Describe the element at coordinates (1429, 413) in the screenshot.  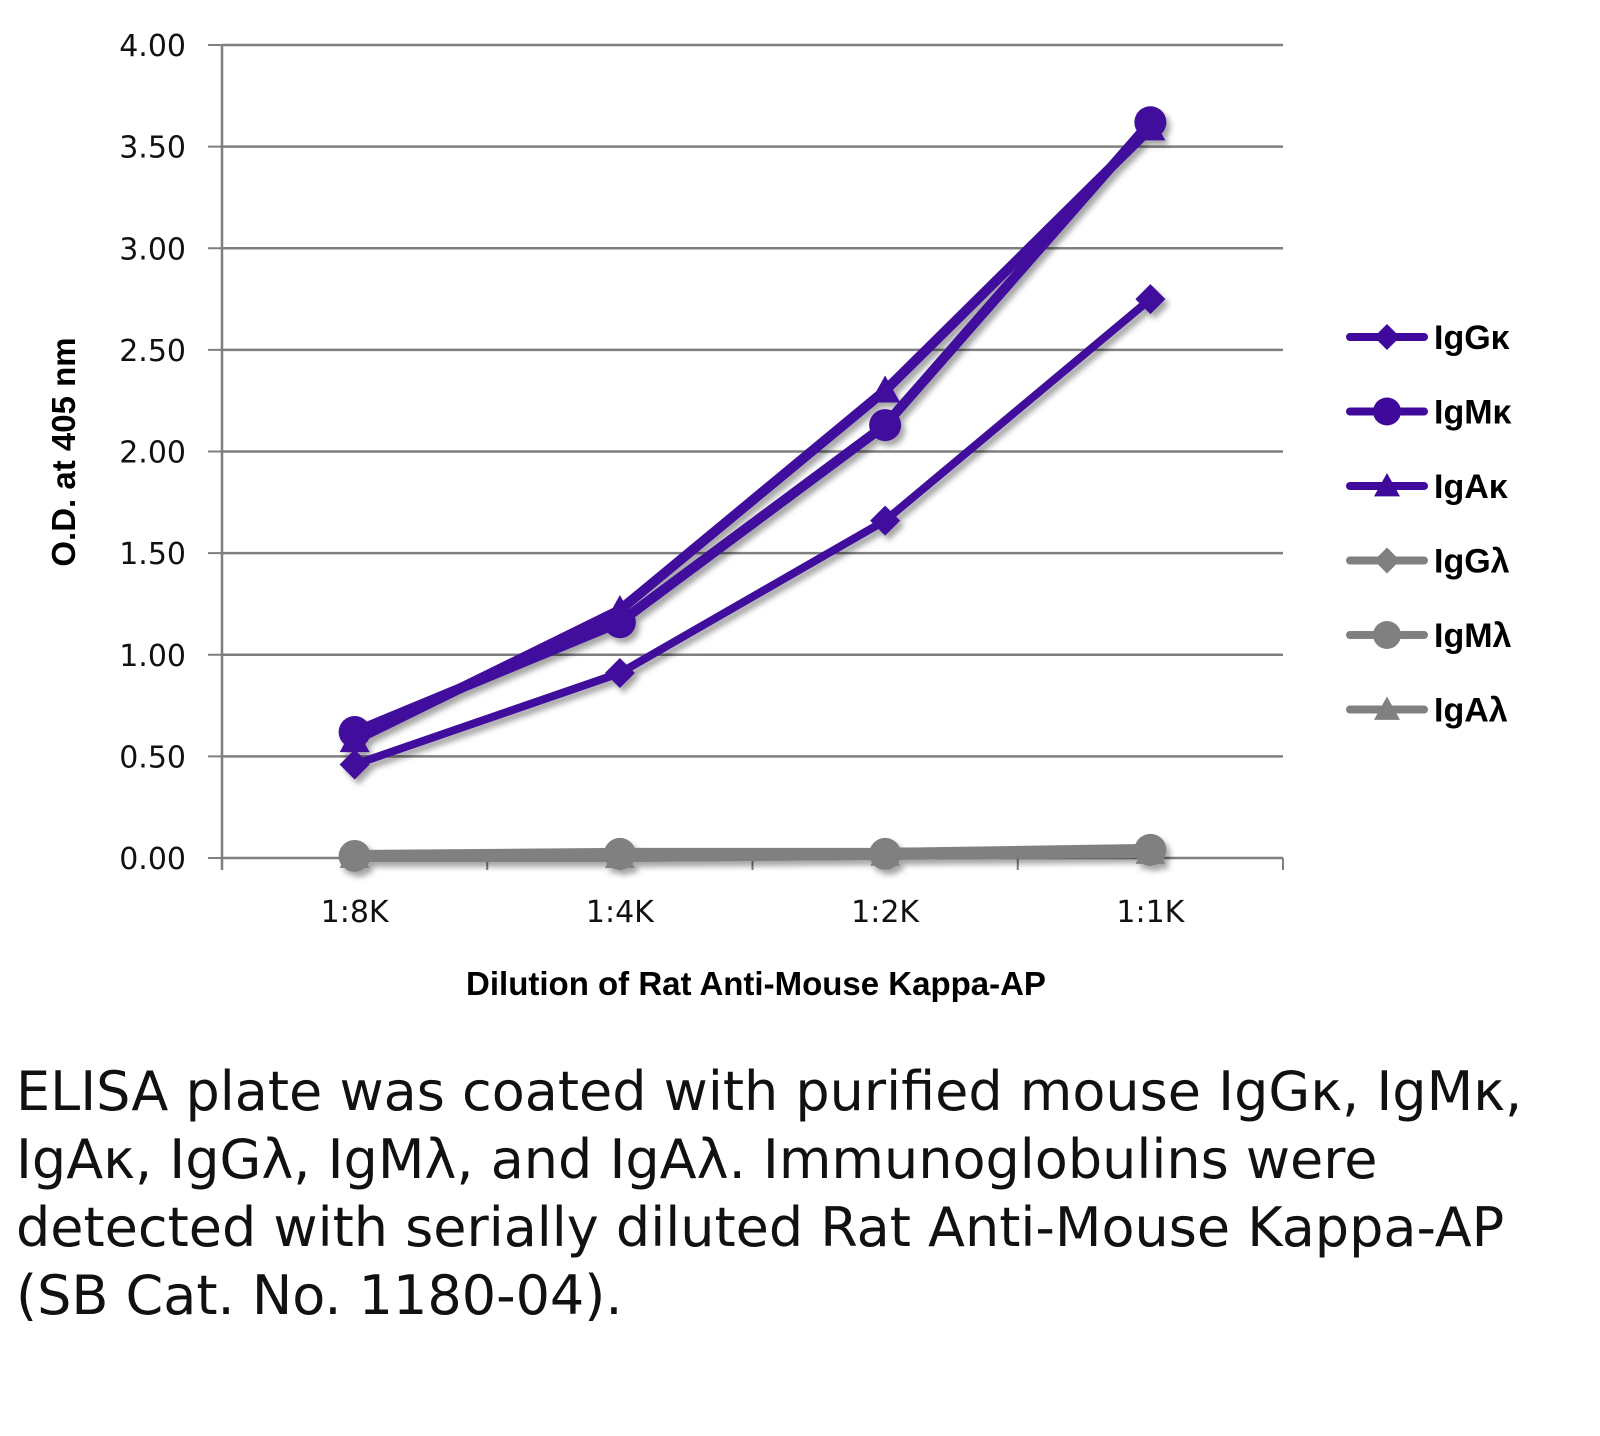
I see `legend-item: IgMκ` at that location.